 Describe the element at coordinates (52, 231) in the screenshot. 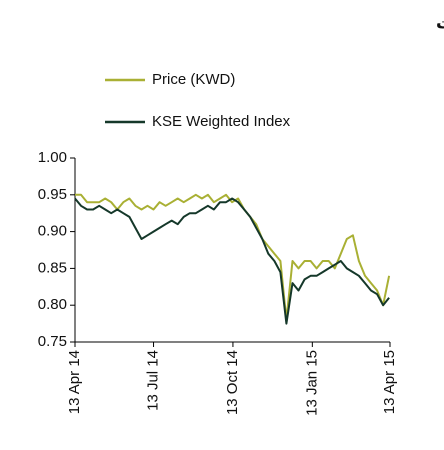

I see `y-tick-label: 0.90` at that location.